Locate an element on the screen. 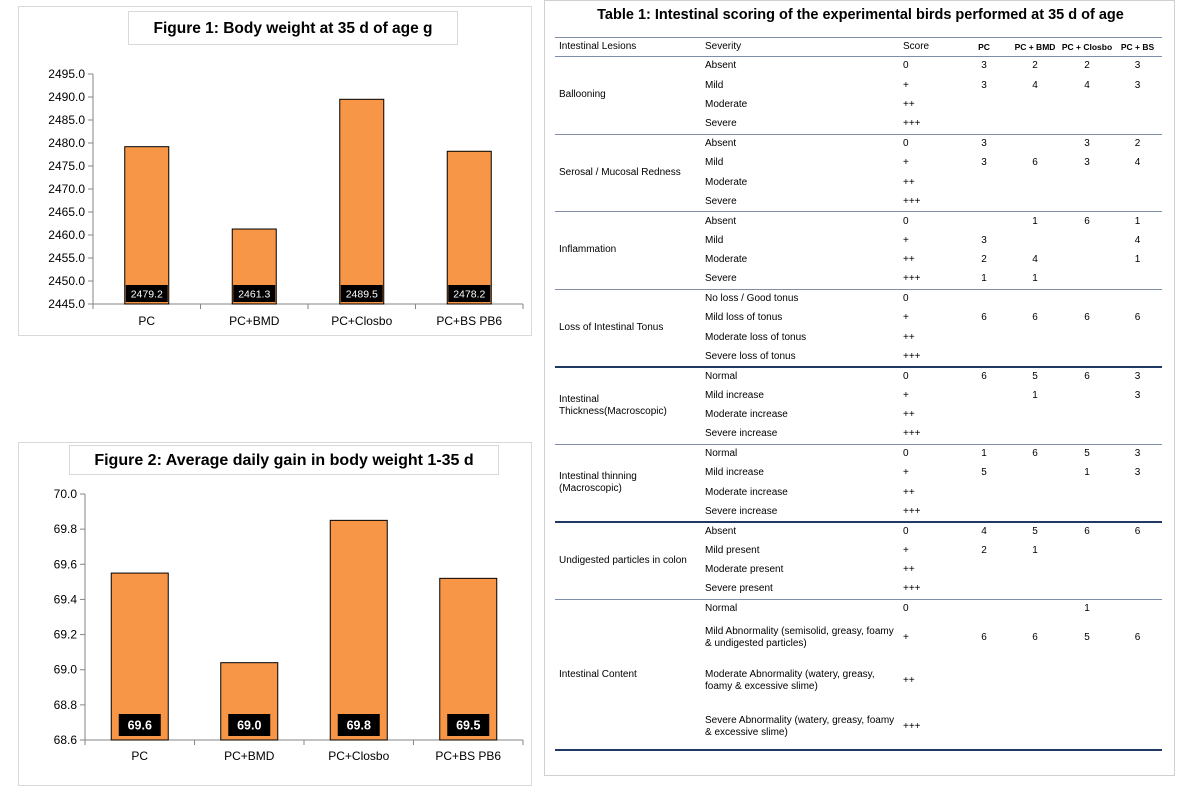  y-tick-label: 69.4 is located at coordinates (66, 599).